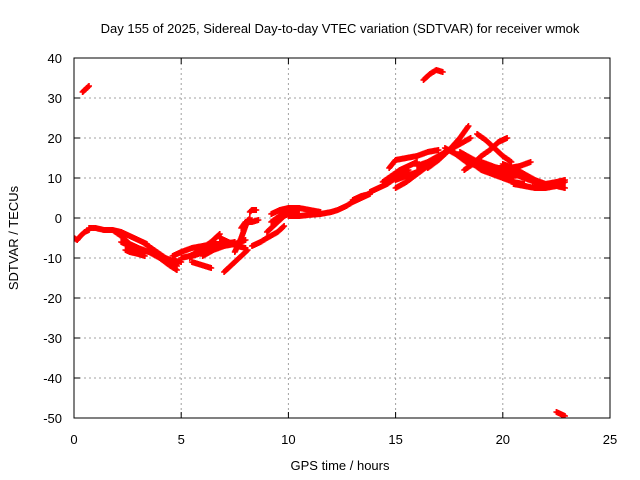 The width and height of the screenshot is (640, 480). I want to click on y-tick-label: -10, so click(52, 258).